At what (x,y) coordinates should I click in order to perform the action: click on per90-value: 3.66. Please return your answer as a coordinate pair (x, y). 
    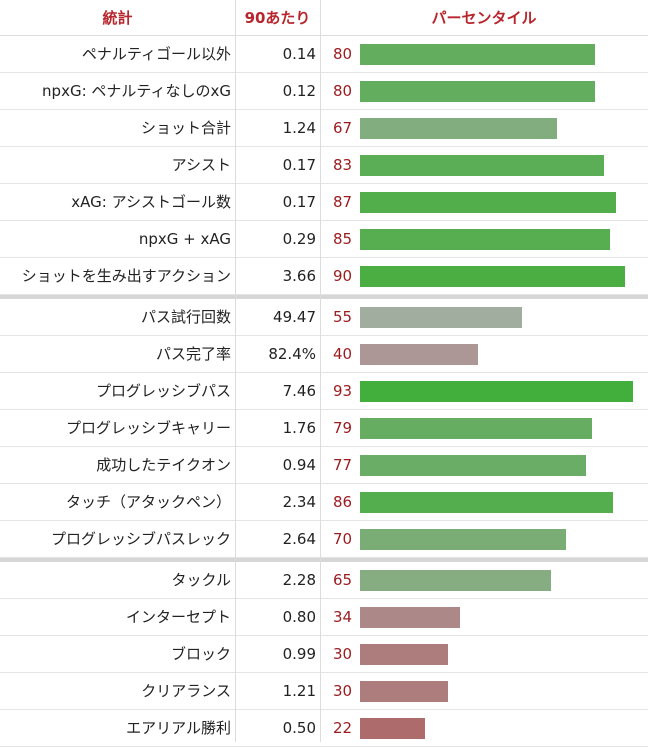
    Looking at the image, I should click on (299, 276).